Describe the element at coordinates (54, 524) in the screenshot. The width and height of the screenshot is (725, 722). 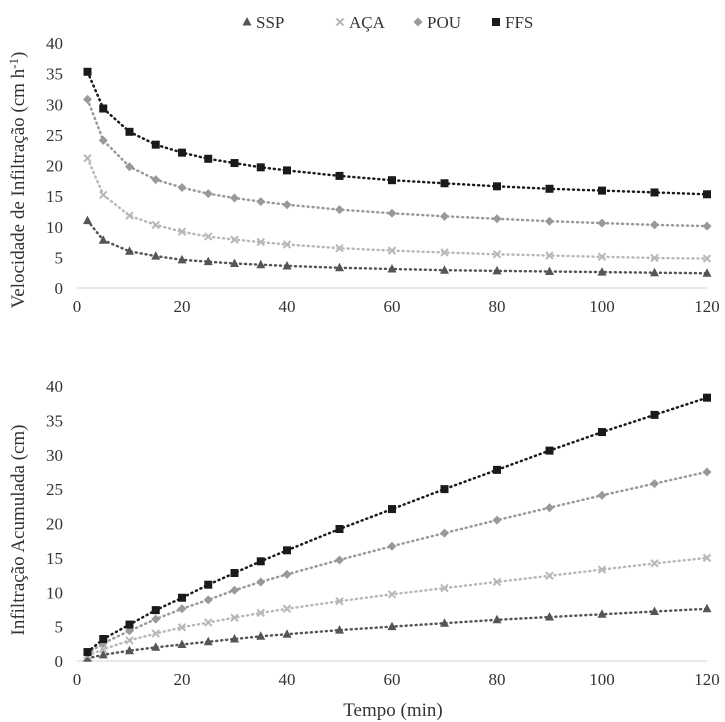
I see `y-tick-label: 20` at that location.